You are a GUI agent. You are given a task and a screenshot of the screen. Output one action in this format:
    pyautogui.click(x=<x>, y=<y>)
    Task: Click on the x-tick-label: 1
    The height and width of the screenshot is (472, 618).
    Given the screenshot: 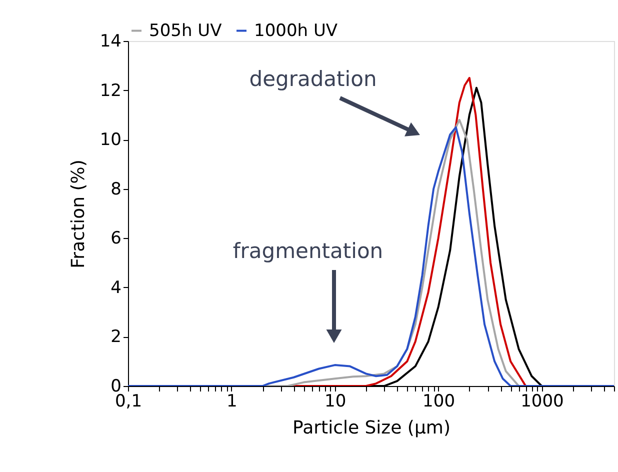 What is the action you would take?
    pyautogui.click(x=232, y=402)
    